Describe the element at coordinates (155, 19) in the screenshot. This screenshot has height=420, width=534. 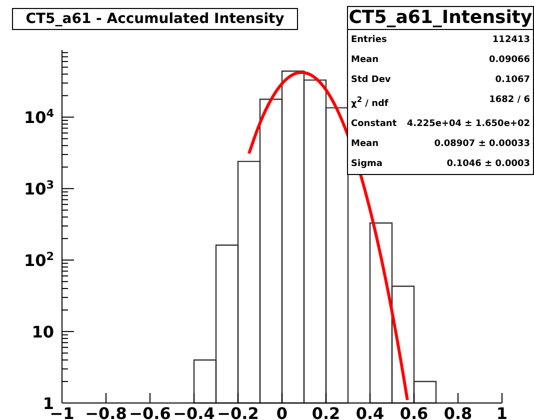
I see `chart-title: CT5_a61 - Accumulated Intensity` at that location.